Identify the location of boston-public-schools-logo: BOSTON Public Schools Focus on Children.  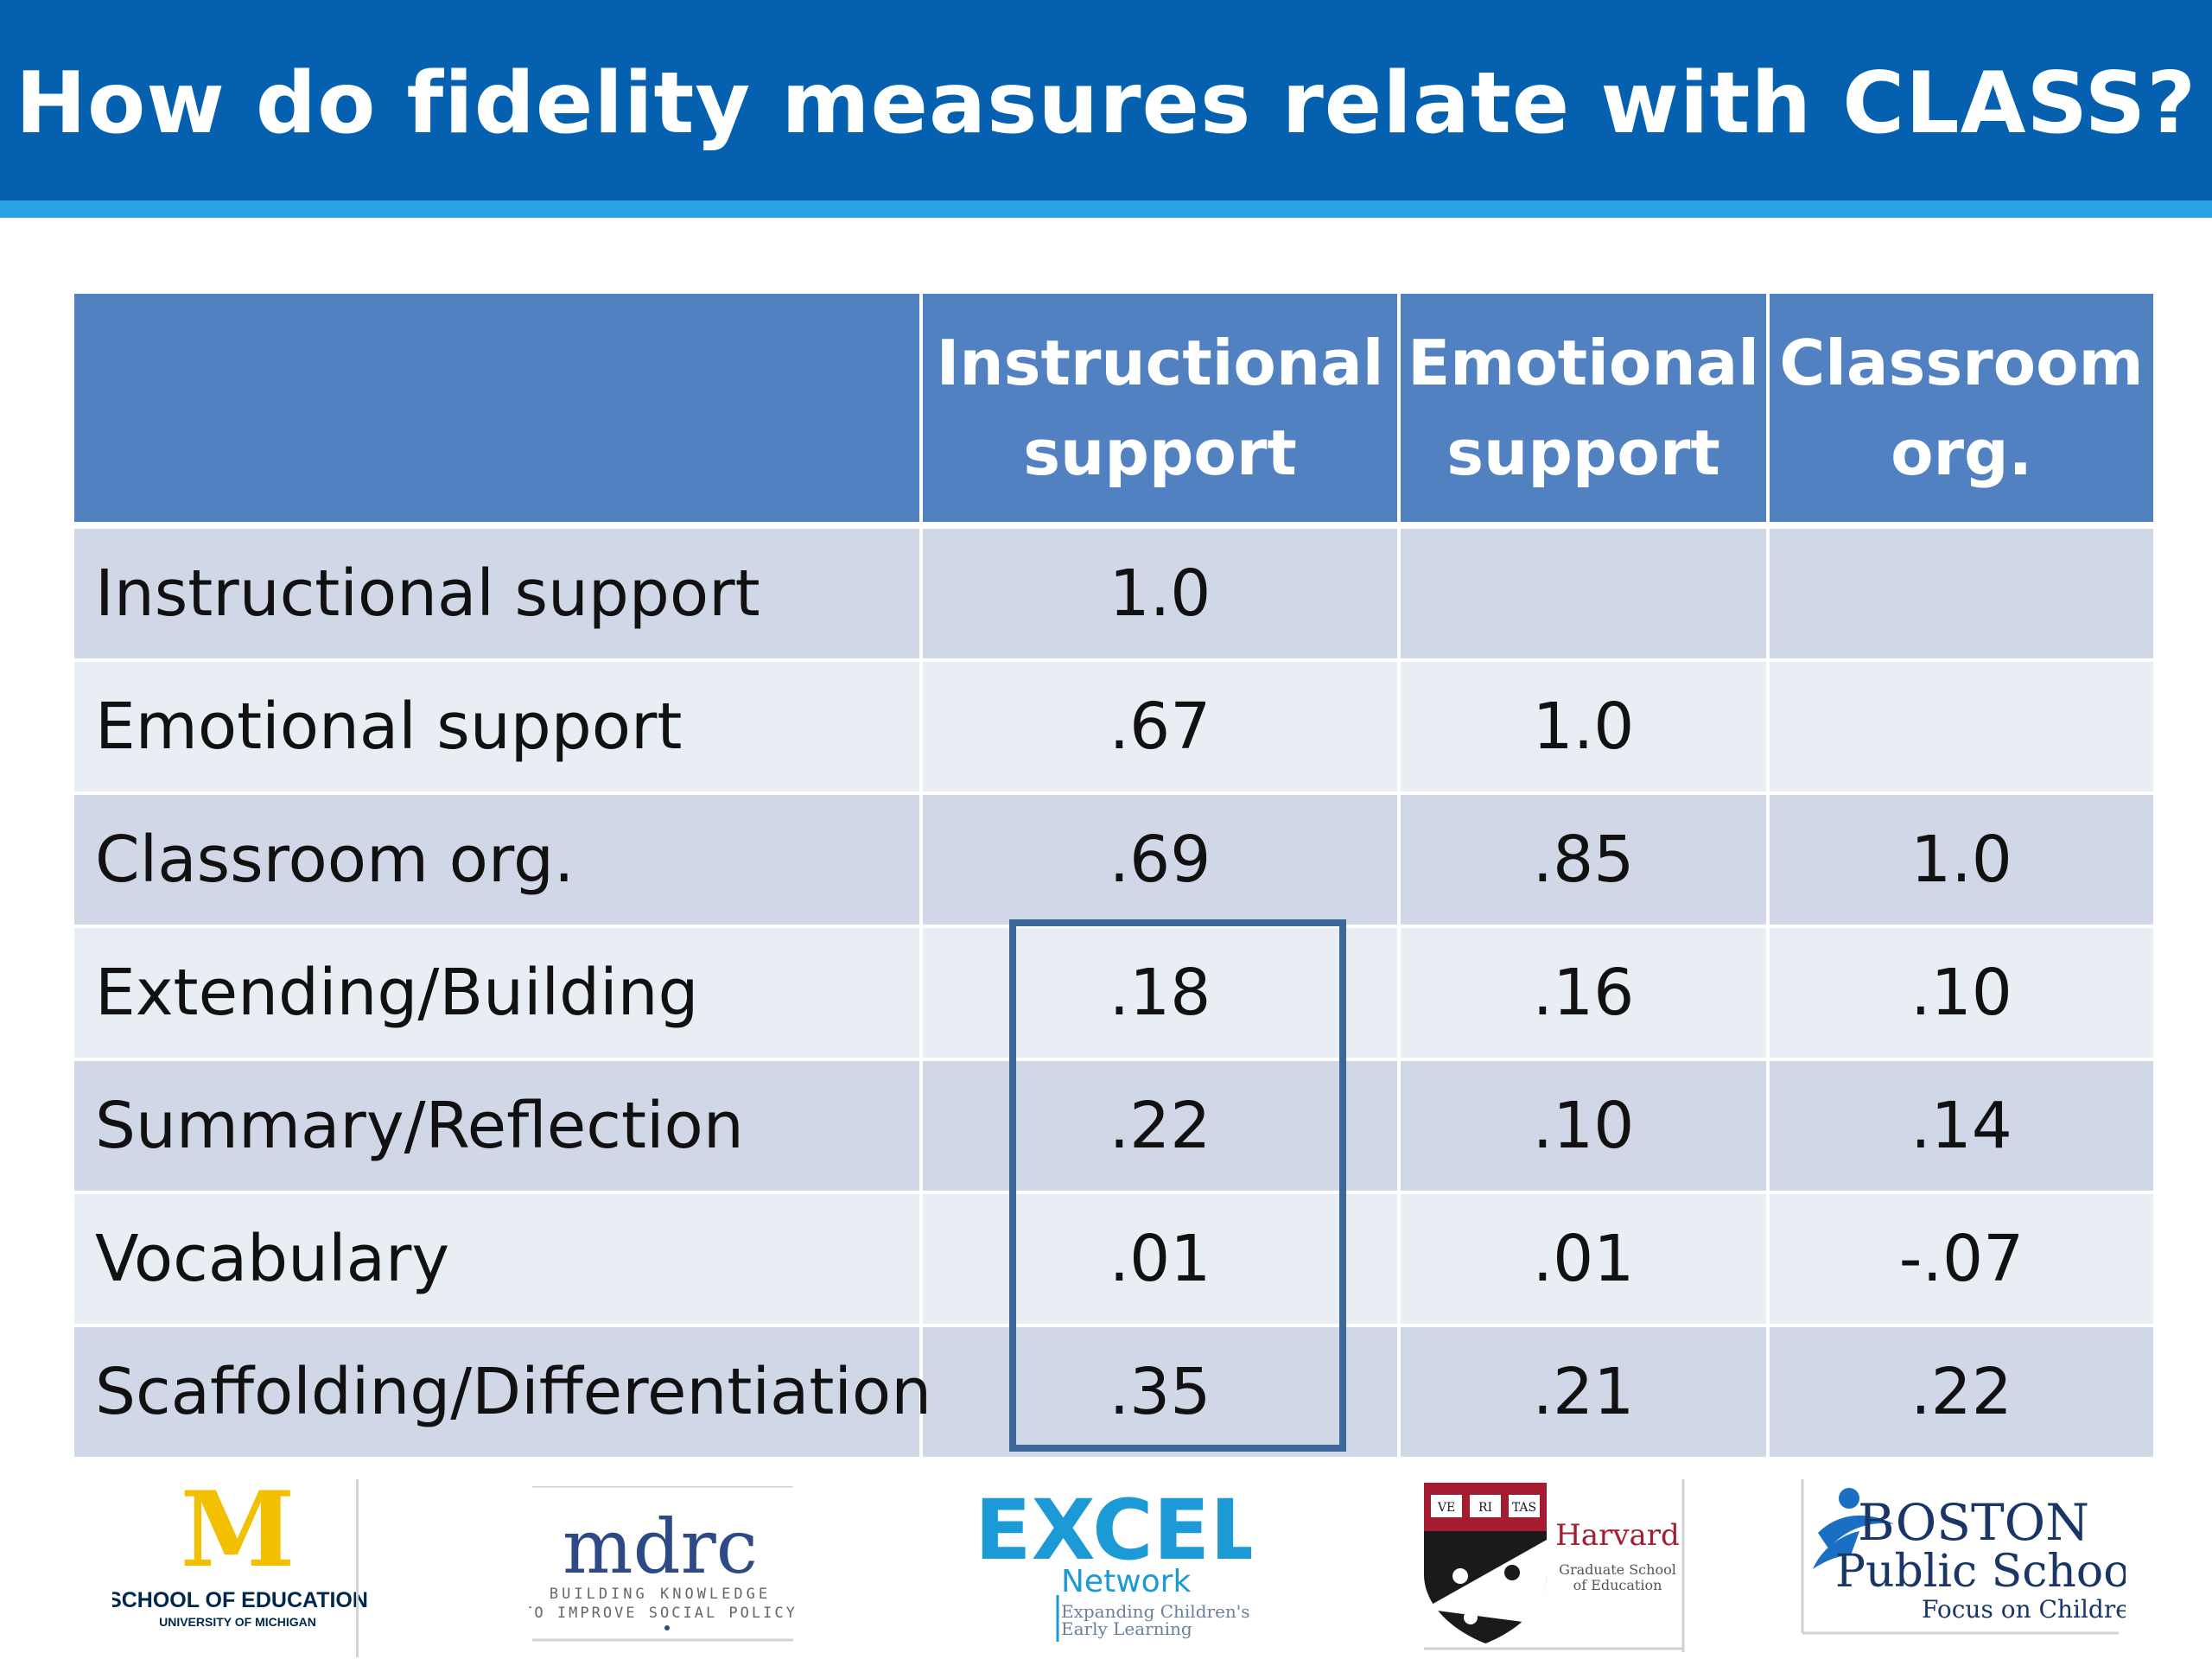
(1982, 1561).